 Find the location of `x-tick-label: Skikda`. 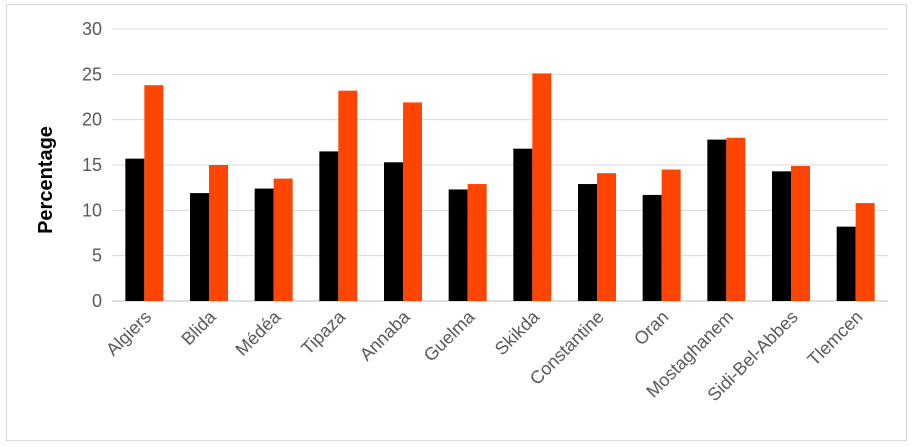

x-tick-label: Skikda is located at coordinates (517, 332).